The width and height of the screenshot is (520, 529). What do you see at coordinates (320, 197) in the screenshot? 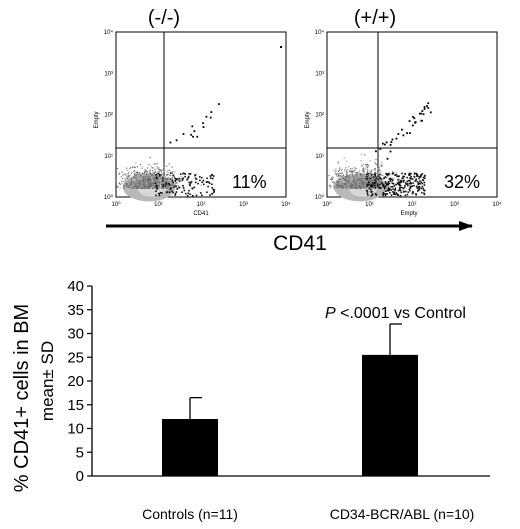
I see `flow-y-tick-label: 10⁰` at bounding box center [320, 197].